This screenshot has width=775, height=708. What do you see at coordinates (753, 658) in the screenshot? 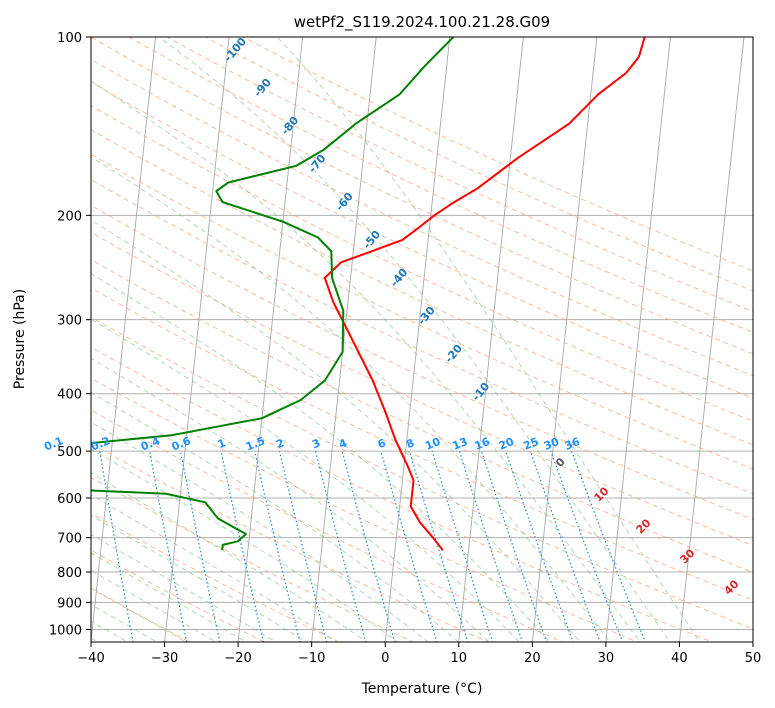
I see `x-tick-label: 50` at bounding box center [753, 658].